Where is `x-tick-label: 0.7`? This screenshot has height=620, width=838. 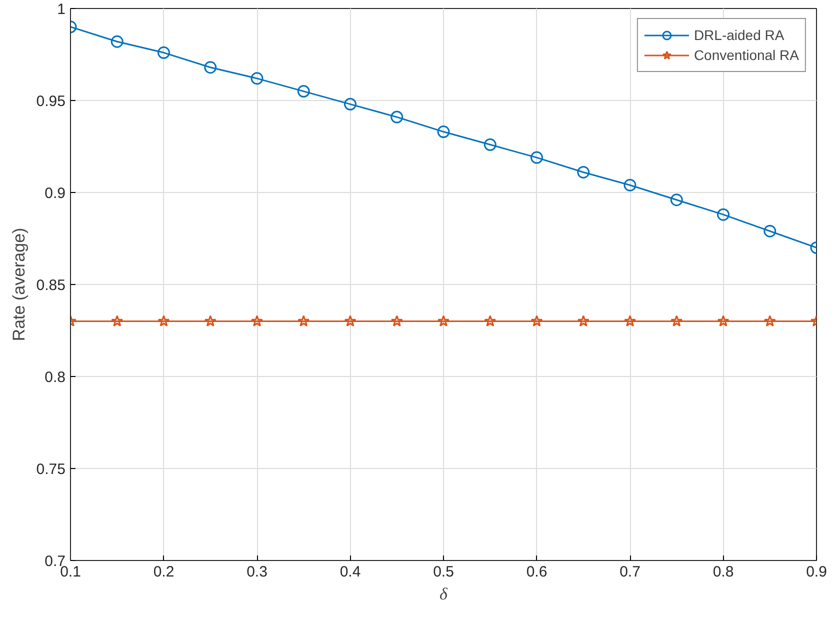
x-tick-label: 0.7 is located at coordinates (630, 572).